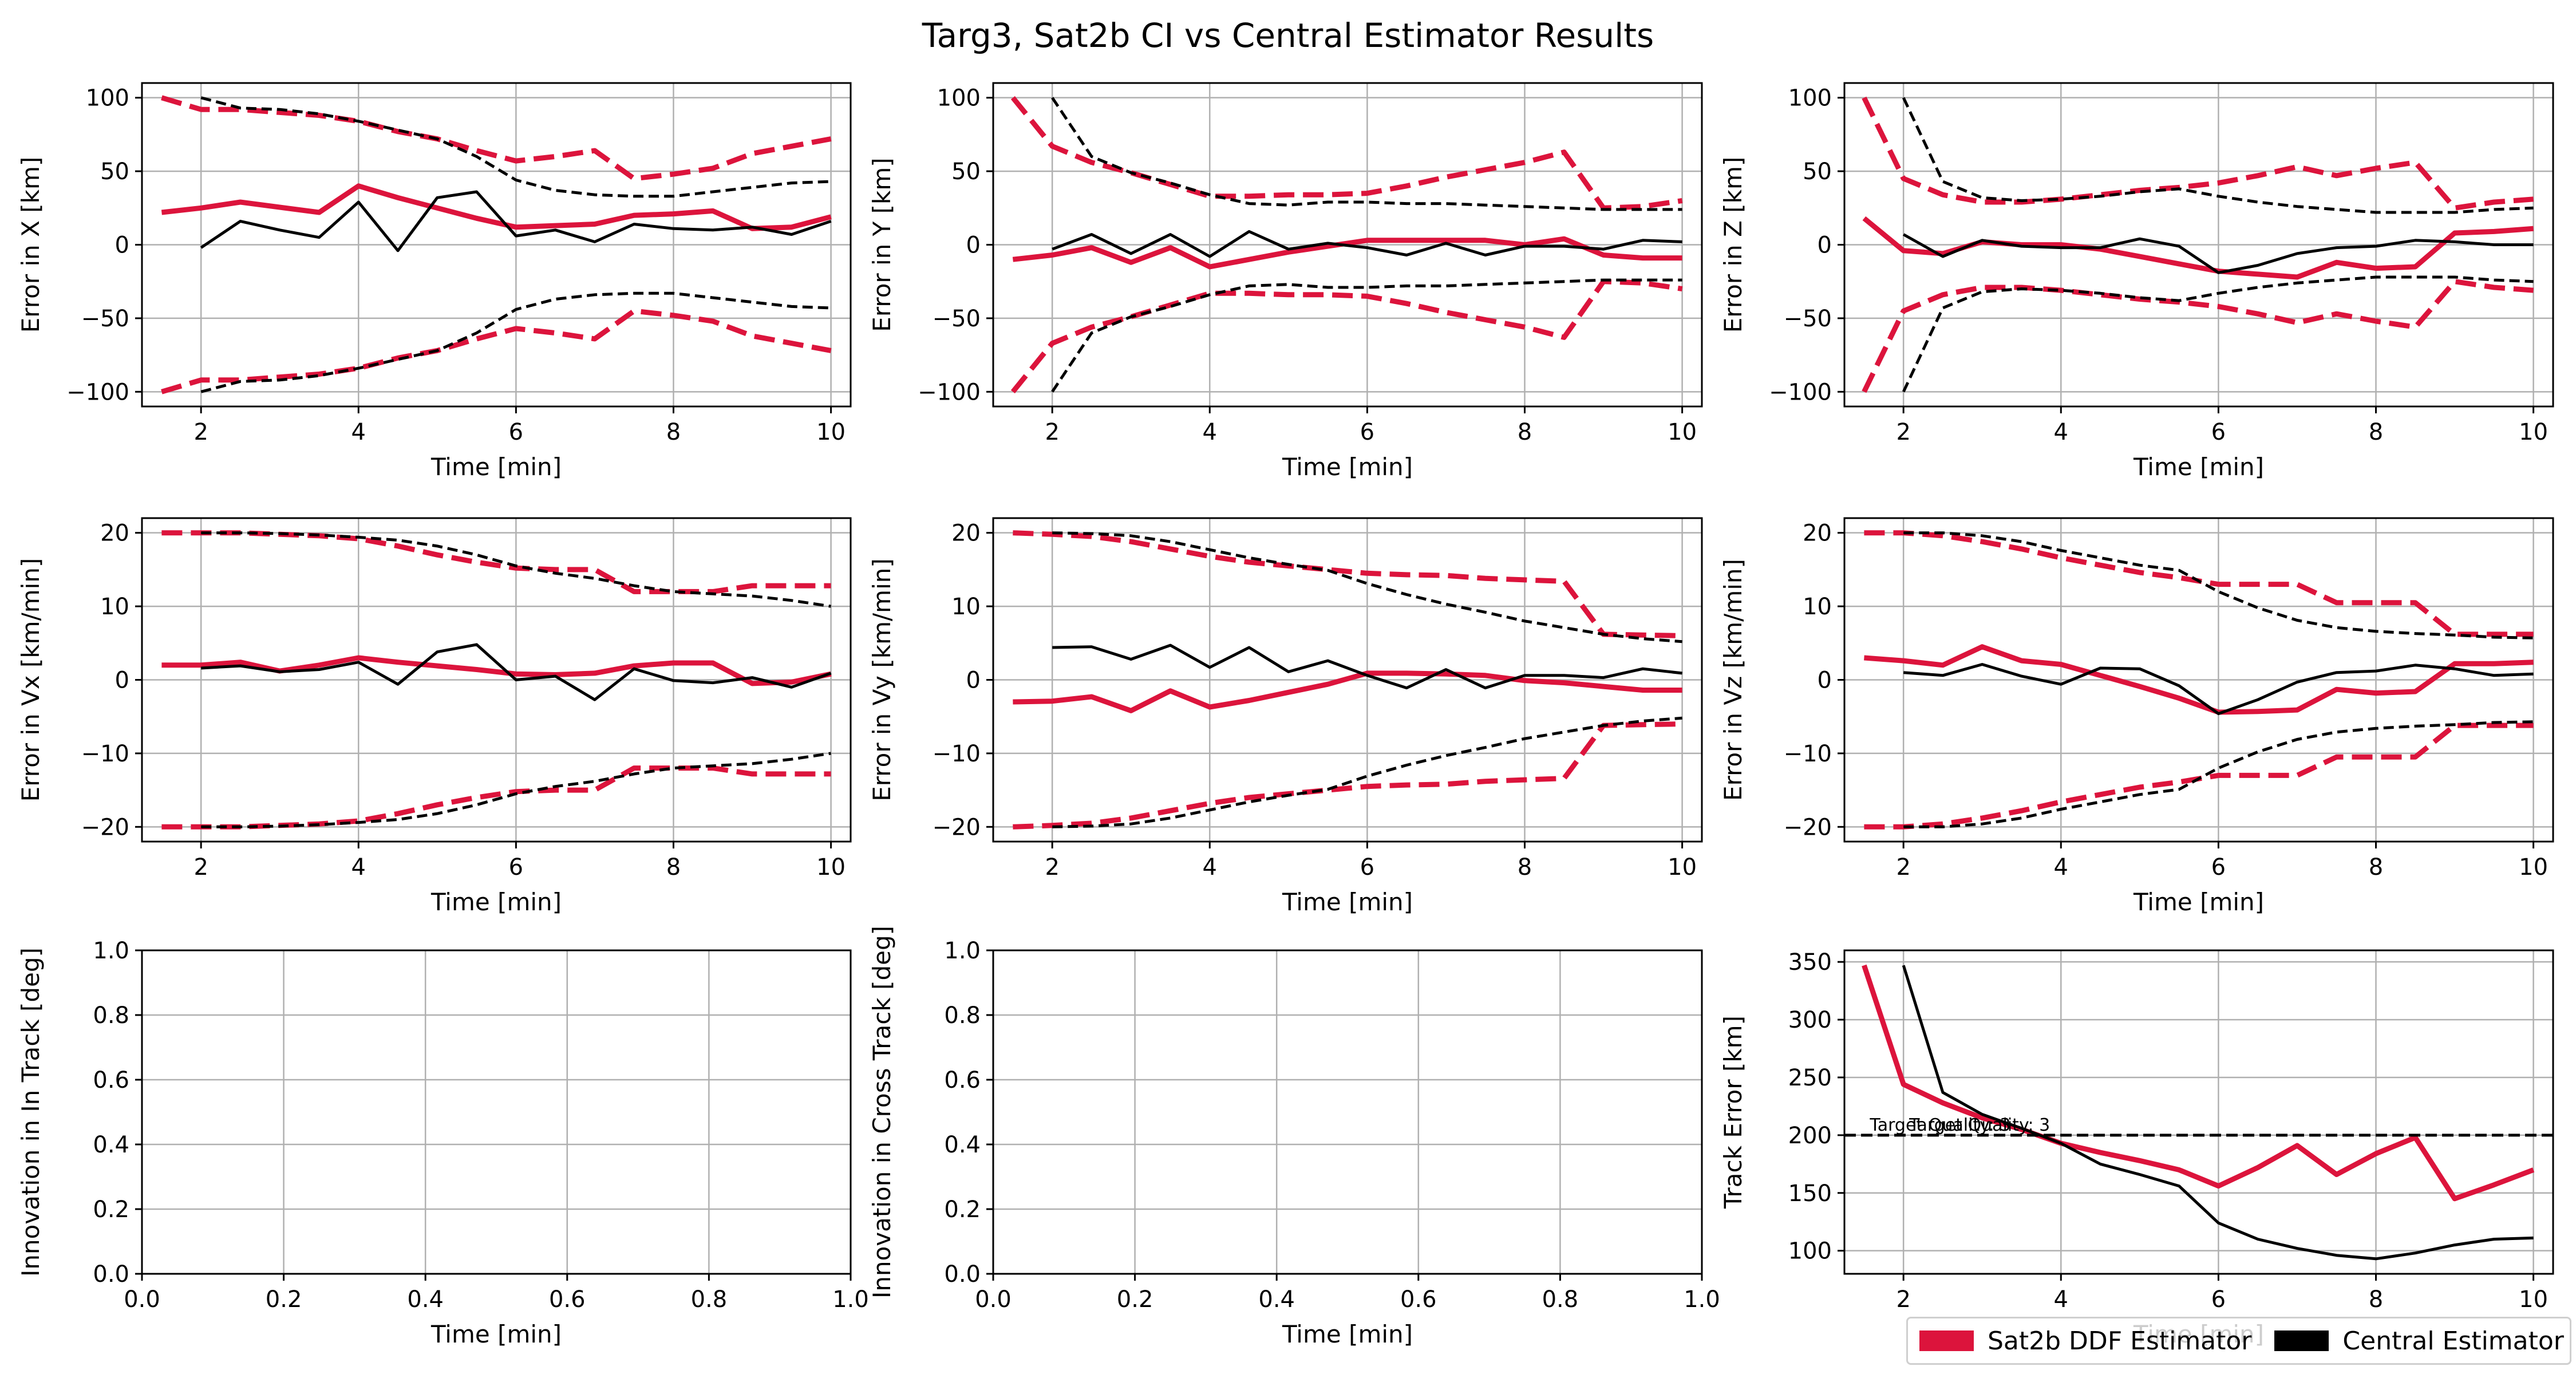 The height and width of the screenshot is (1374, 2576). What do you see at coordinates (567, 1299) in the screenshot?
I see `x-tick-label: 0.6` at bounding box center [567, 1299].